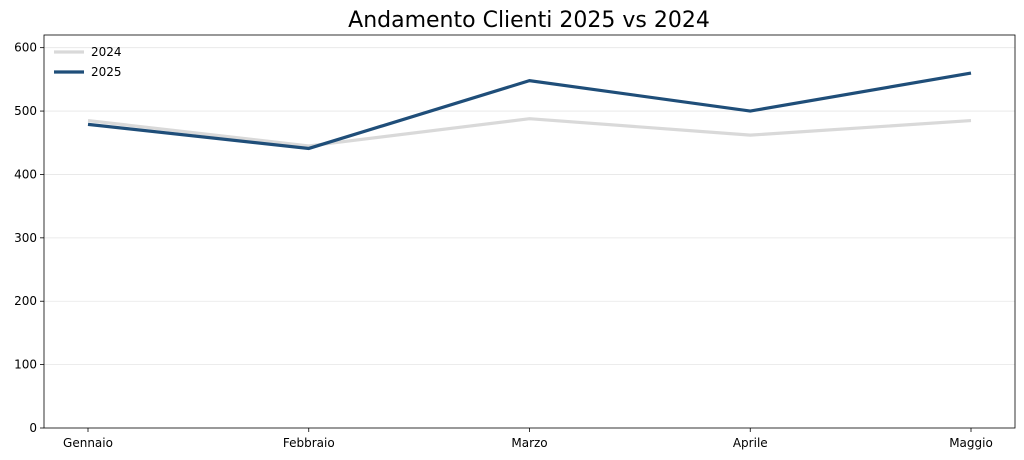  I want to click on y-tick-label: 0, so click(33, 428).